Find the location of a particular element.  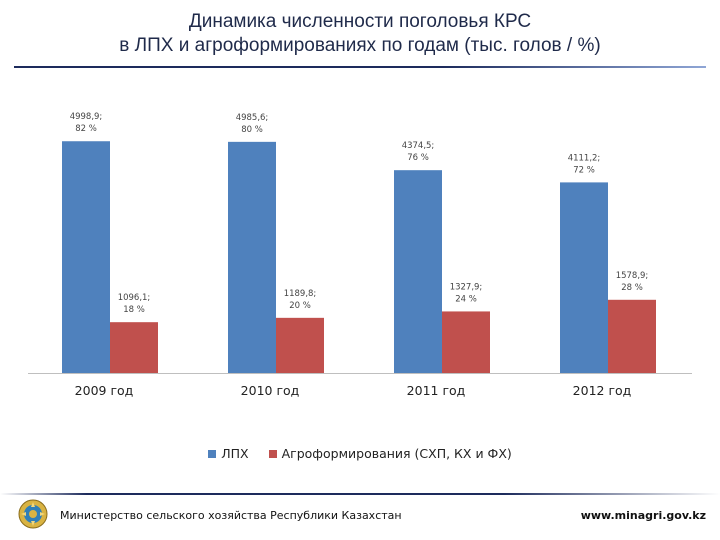

data-label-percent: 18 % is located at coordinates (134, 310).